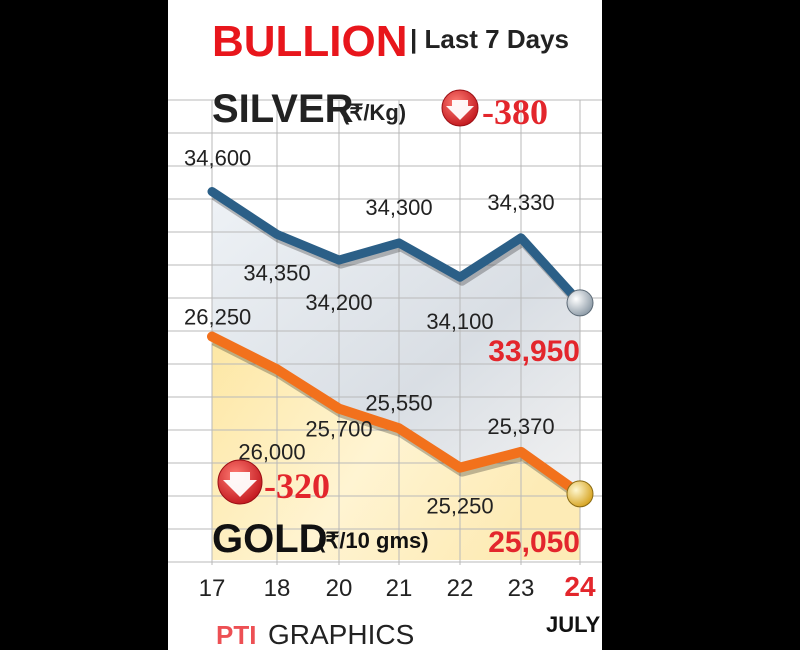 This screenshot has width=800, height=650. What do you see at coordinates (534, 351) in the screenshot?
I see `silver-value-label: 33,950` at bounding box center [534, 351].